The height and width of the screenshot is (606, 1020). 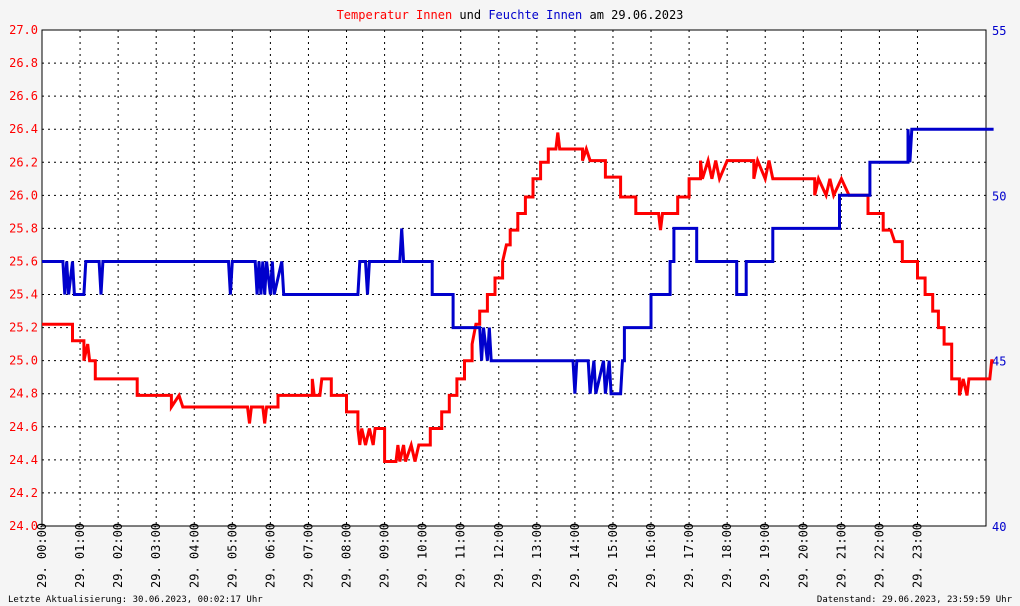 What do you see at coordinates (23, 30) in the screenshot?
I see `y-left-tick-label: 27.0` at bounding box center [23, 30].